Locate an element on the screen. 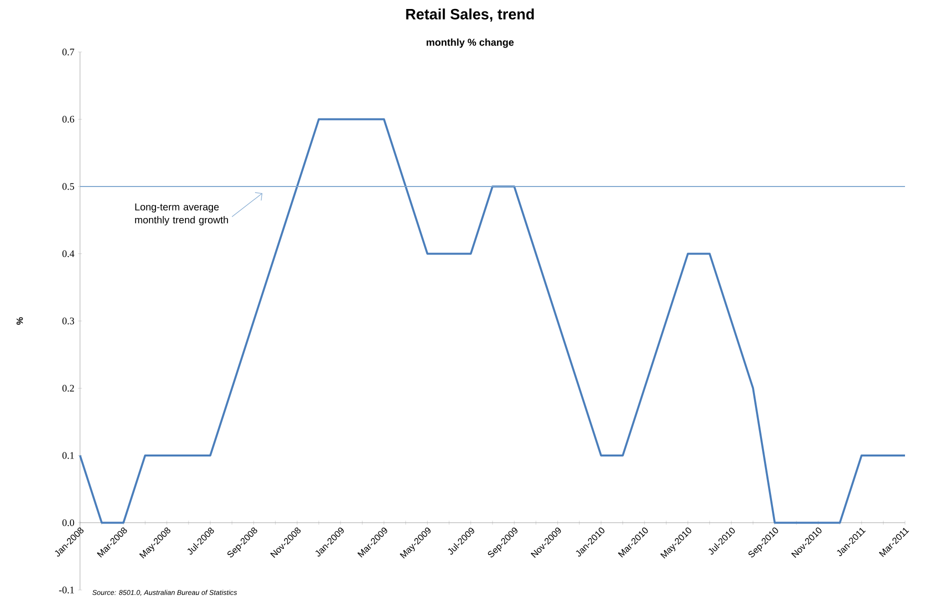 The width and height of the screenshot is (940, 597). y-tick-label: 0.3 is located at coordinates (68, 321).